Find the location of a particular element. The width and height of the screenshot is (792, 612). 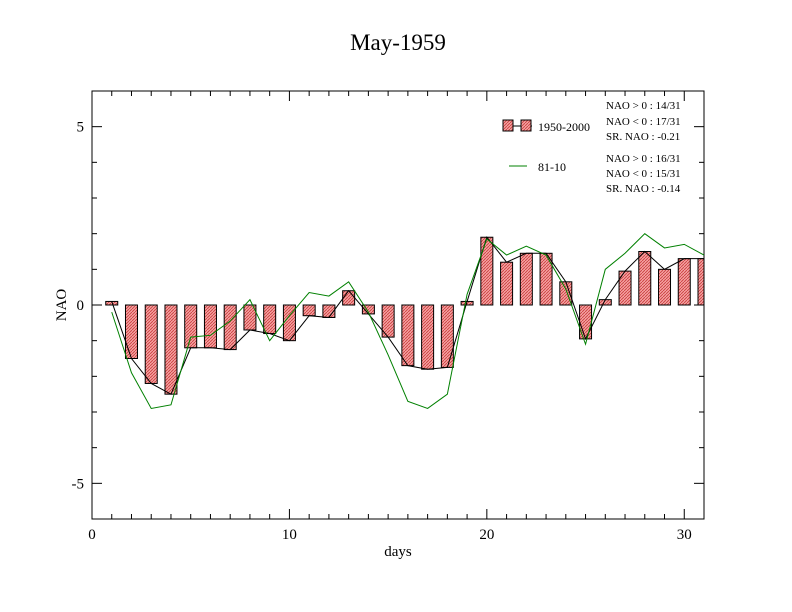

stats-1950-2000-negative: NAO < 0 : 17/31 is located at coordinates (643, 122).